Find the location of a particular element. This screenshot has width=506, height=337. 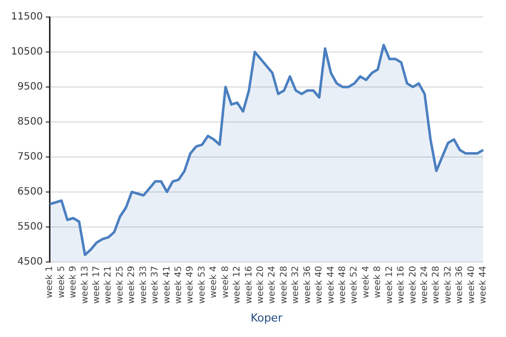

x-tick-label: week 13 is located at coordinates (85, 285).